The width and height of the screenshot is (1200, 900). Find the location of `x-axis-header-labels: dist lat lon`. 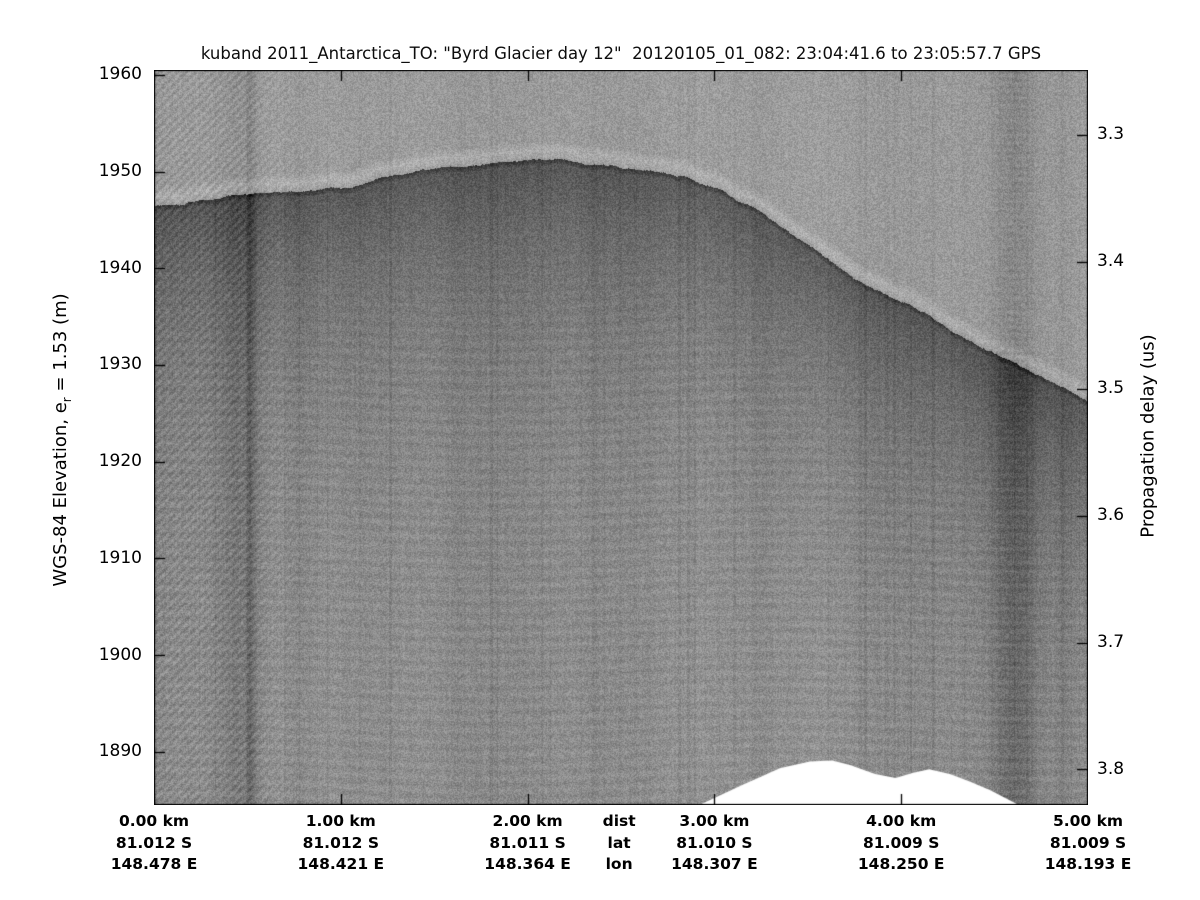

x-axis-header-labels: dist lat lon is located at coordinates (619, 843).